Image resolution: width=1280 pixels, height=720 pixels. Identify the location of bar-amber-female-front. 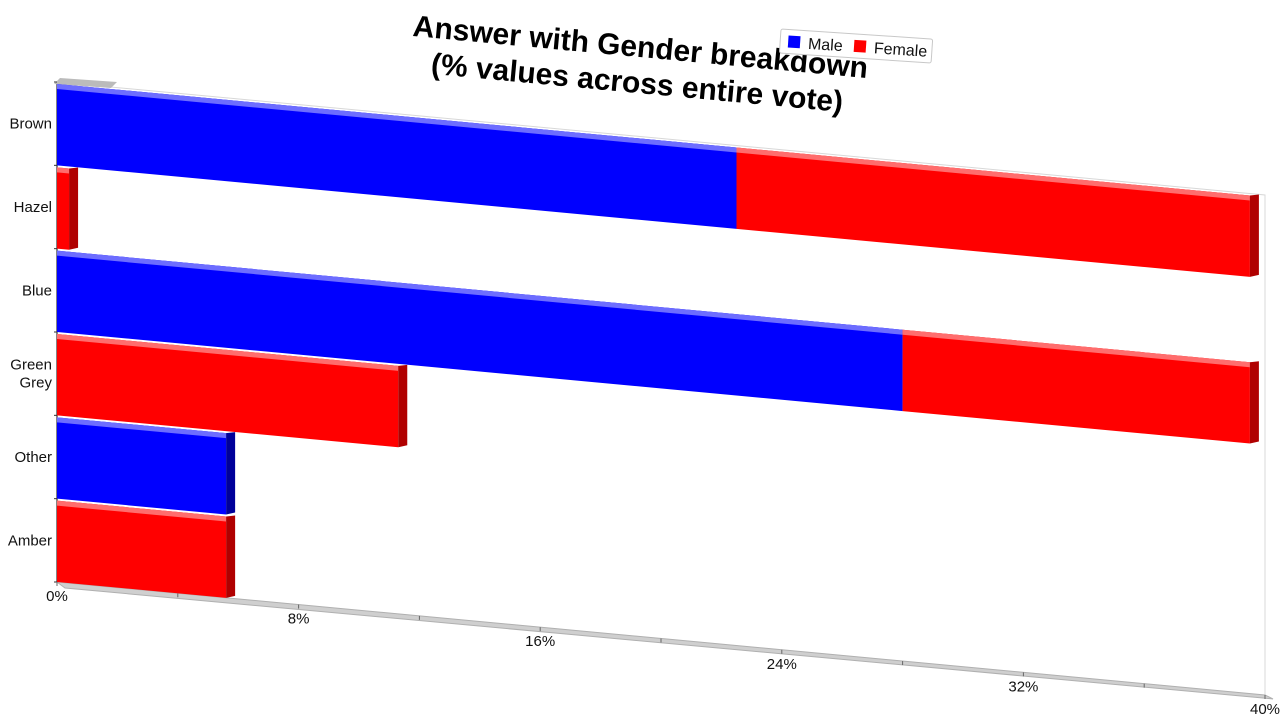
(142, 549).